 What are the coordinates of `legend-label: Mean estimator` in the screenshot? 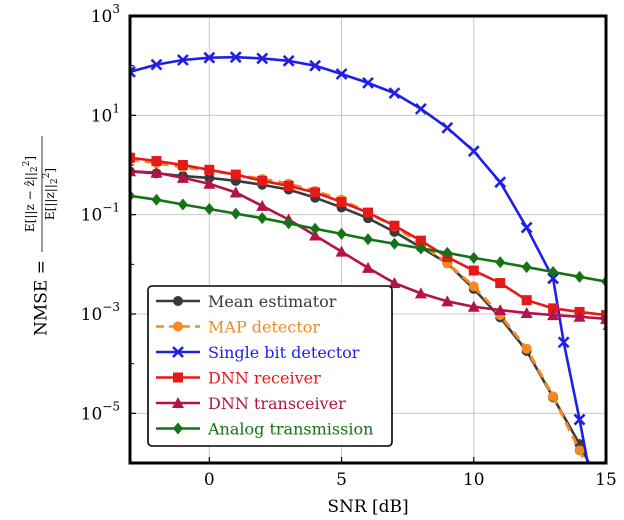 It's located at (272, 301).